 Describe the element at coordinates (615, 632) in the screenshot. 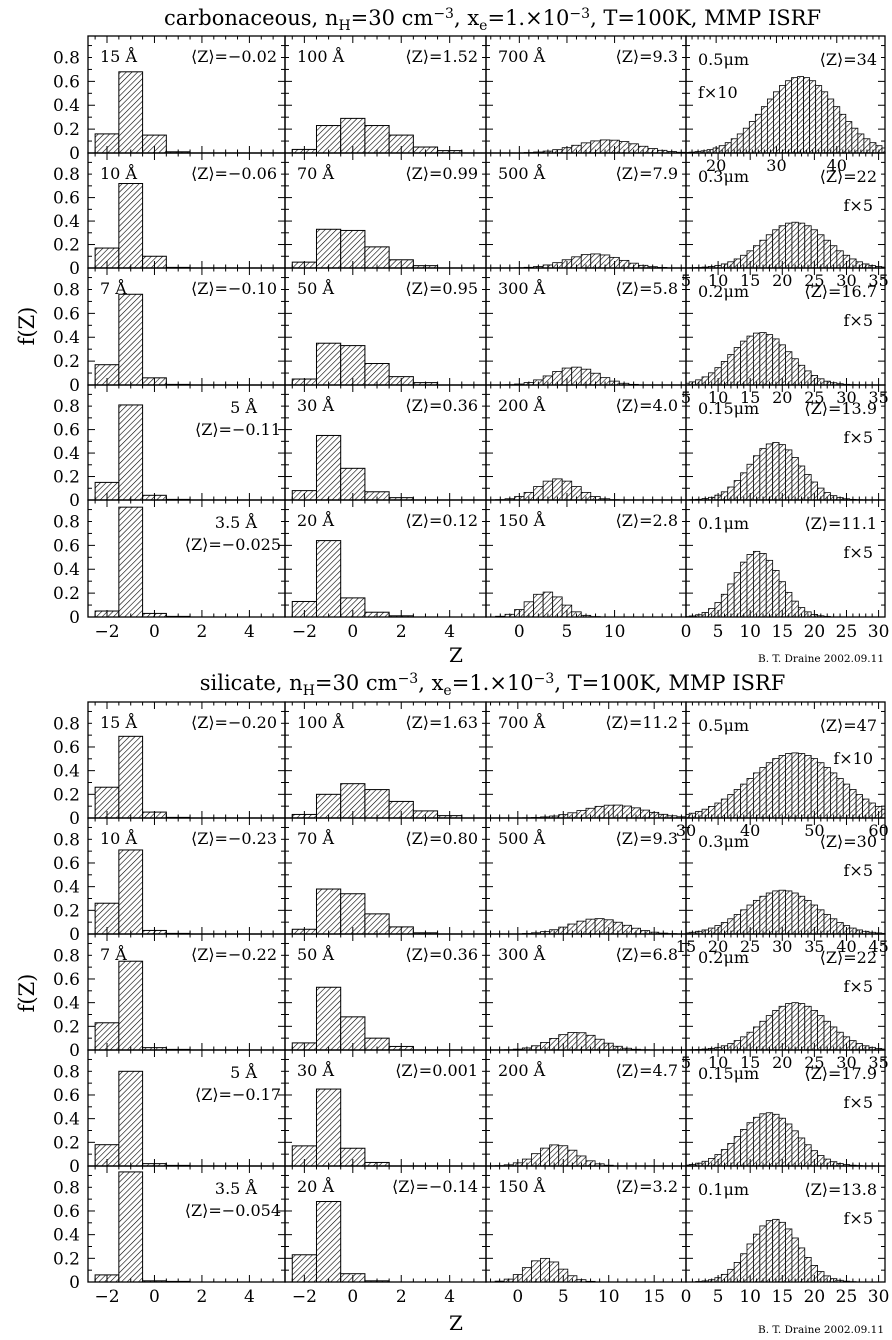

I see `x-tick-label: 10` at that location.